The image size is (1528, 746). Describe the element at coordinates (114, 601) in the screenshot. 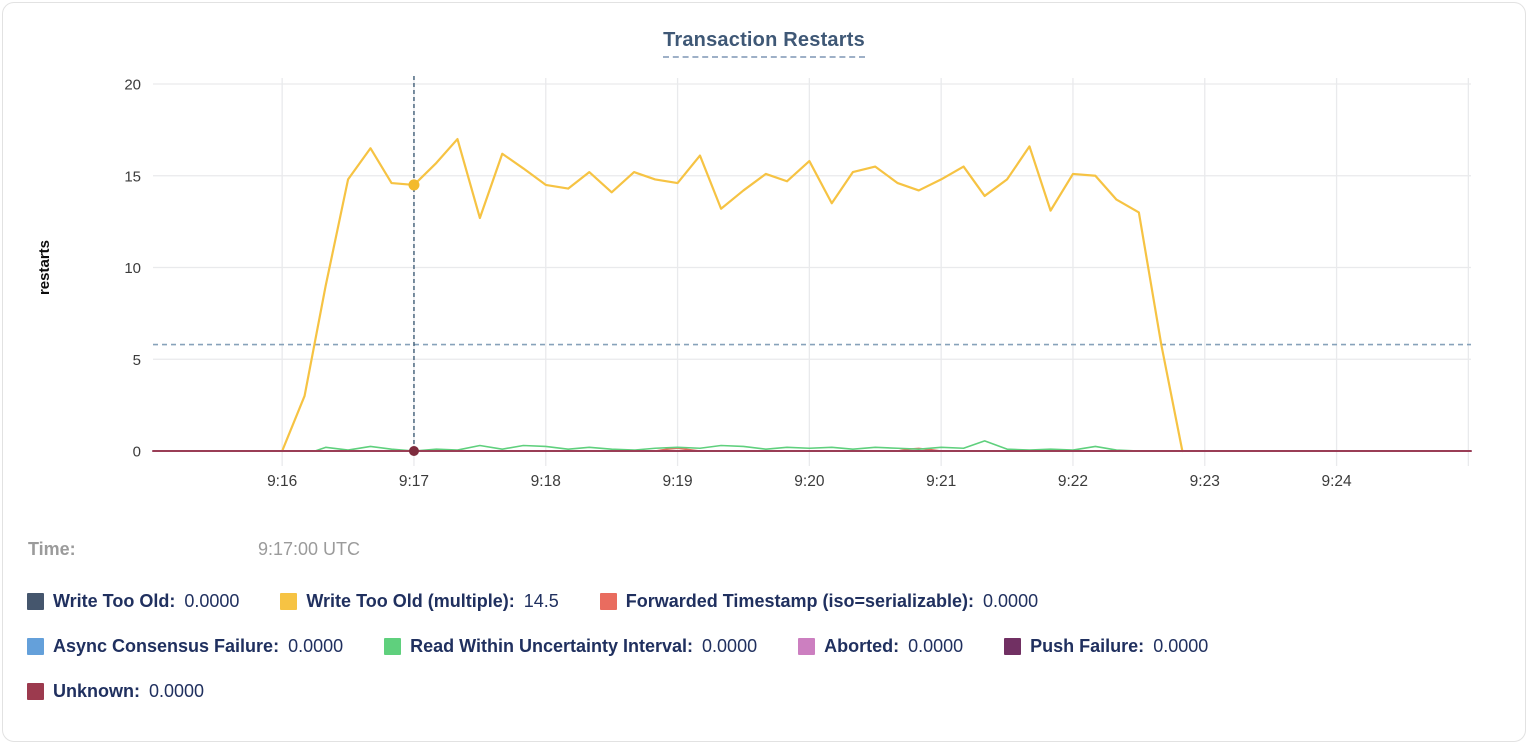

I see `legend-item-label: Write Too Old:` at that location.